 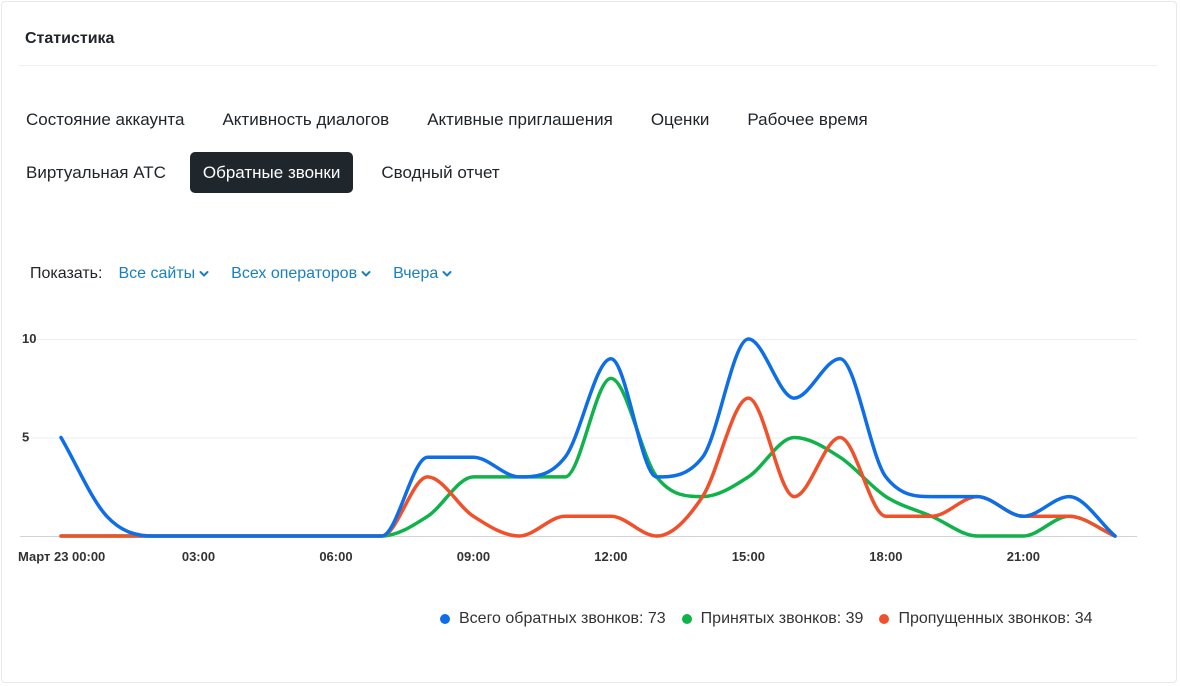 What do you see at coordinates (520, 119) in the screenshot?
I see `tab-active-invitations: Активные приглашения` at bounding box center [520, 119].